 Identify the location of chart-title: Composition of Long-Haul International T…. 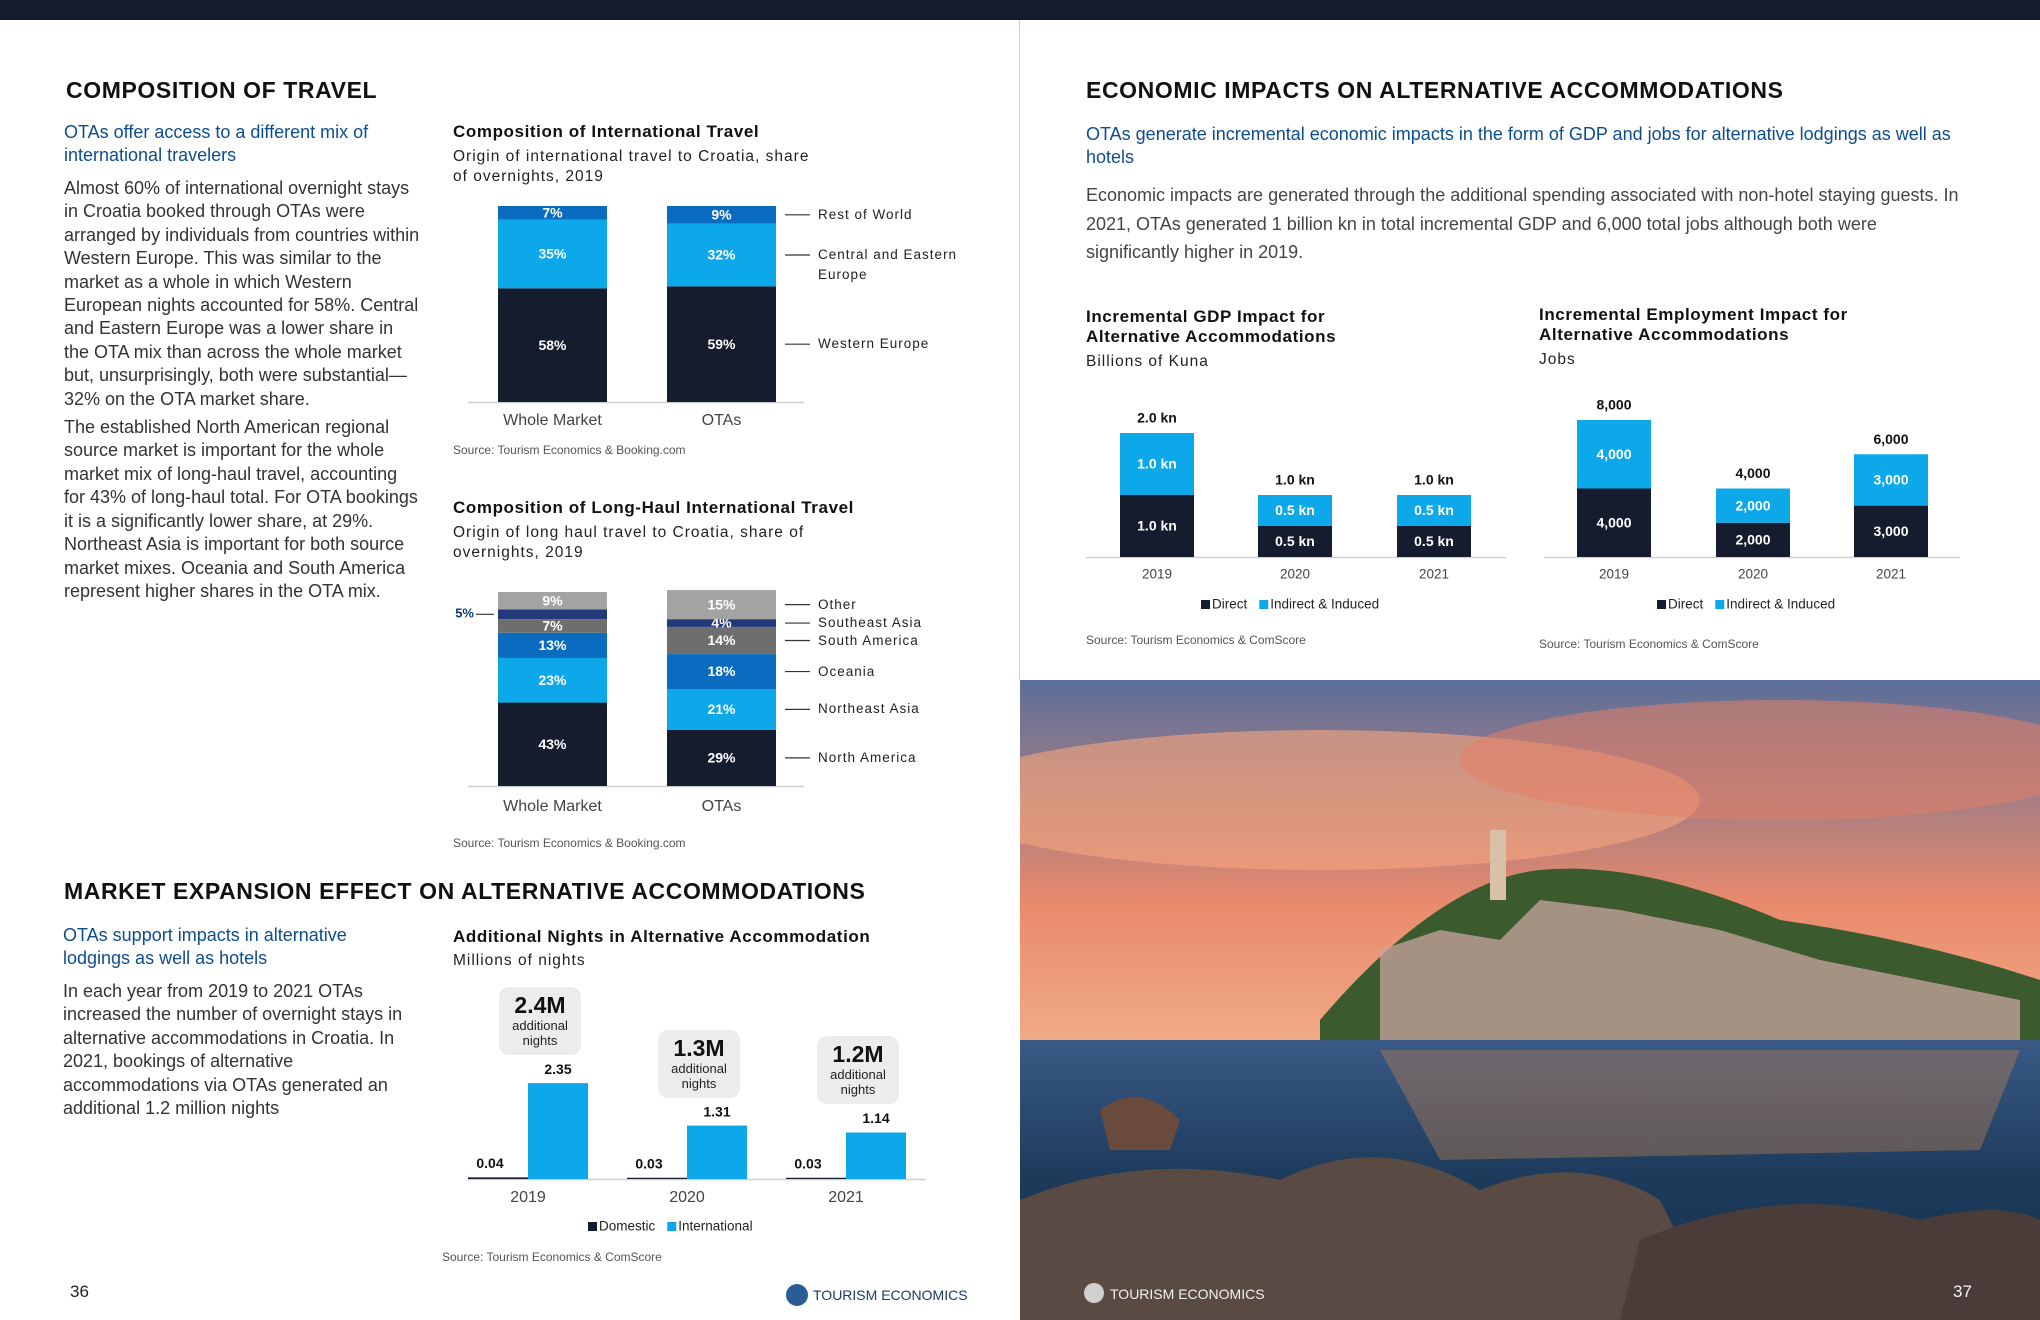
(654, 507).